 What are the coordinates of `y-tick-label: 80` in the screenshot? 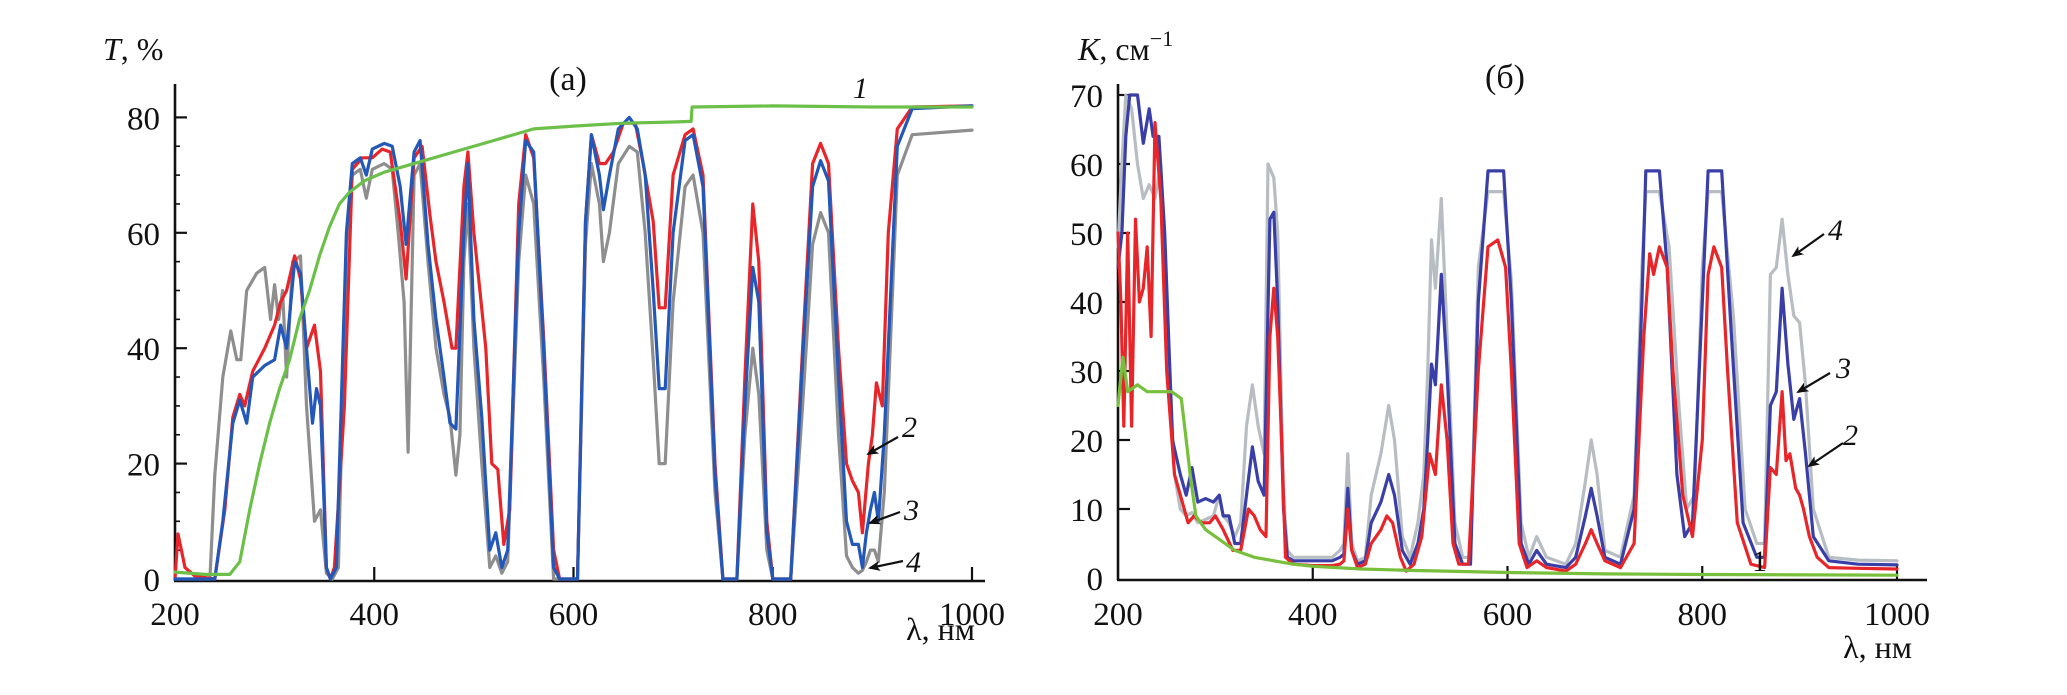 It's located at (143, 119).